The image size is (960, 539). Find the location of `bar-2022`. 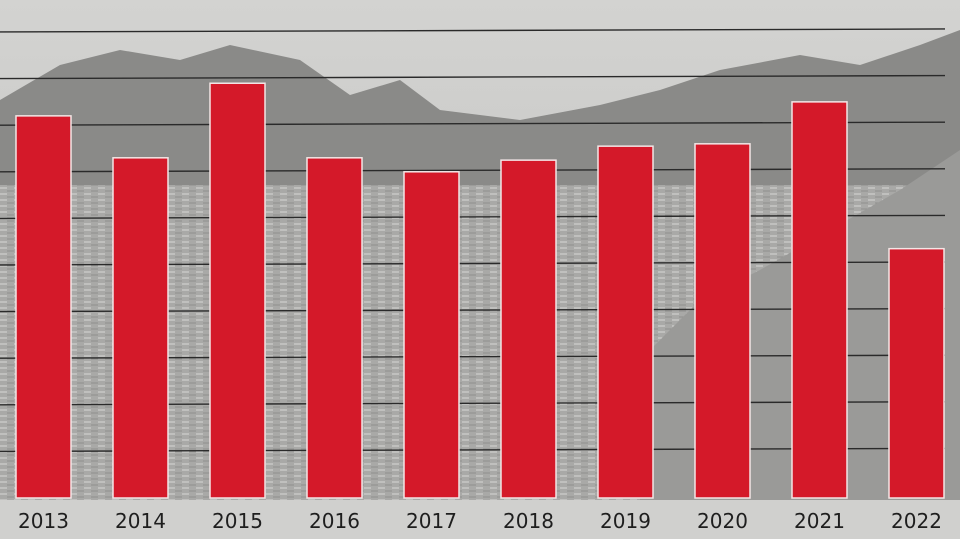

bar-2022 is located at coordinates (916, 373).